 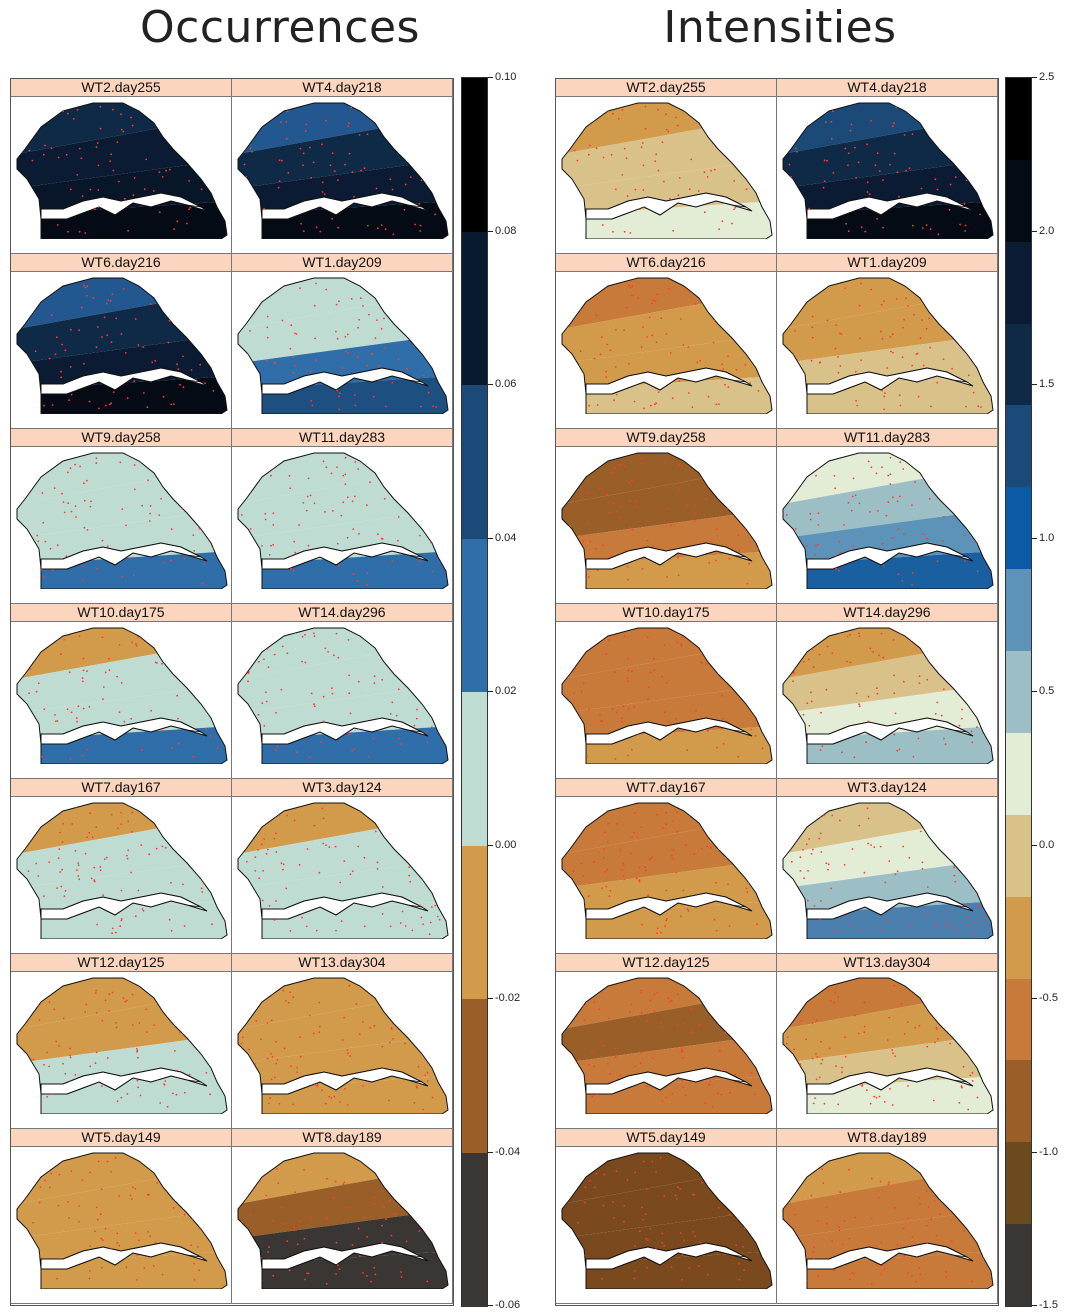 I want to click on panel-strip-label: WT13.day304, so click(x=887, y=963).